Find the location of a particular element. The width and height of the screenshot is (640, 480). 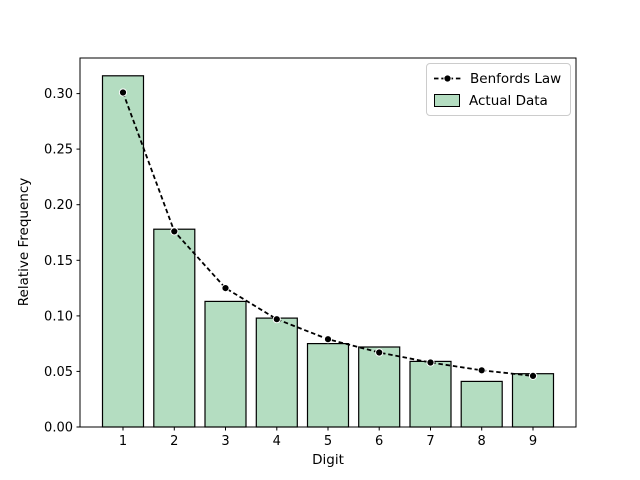

bar-swatch-icon is located at coordinates (447, 100).